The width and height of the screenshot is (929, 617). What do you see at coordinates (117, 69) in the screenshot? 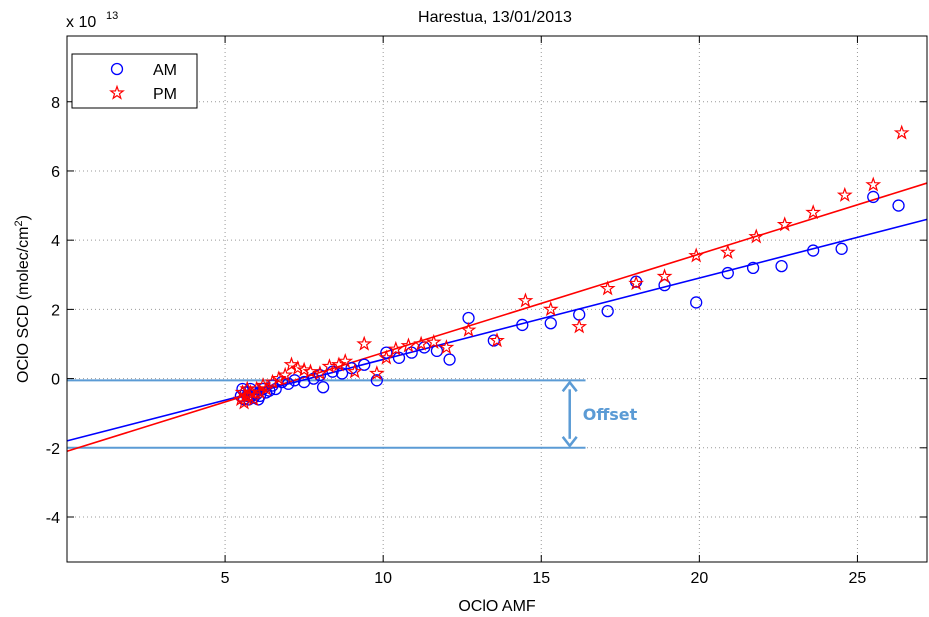
I see `legend-am-marker` at bounding box center [117, 69].